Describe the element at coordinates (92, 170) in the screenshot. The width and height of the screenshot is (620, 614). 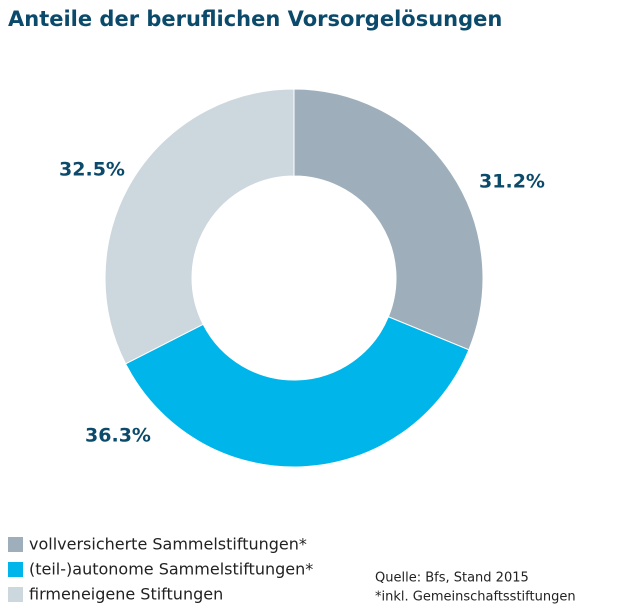
I see `value-label: 32.5%` at that location.